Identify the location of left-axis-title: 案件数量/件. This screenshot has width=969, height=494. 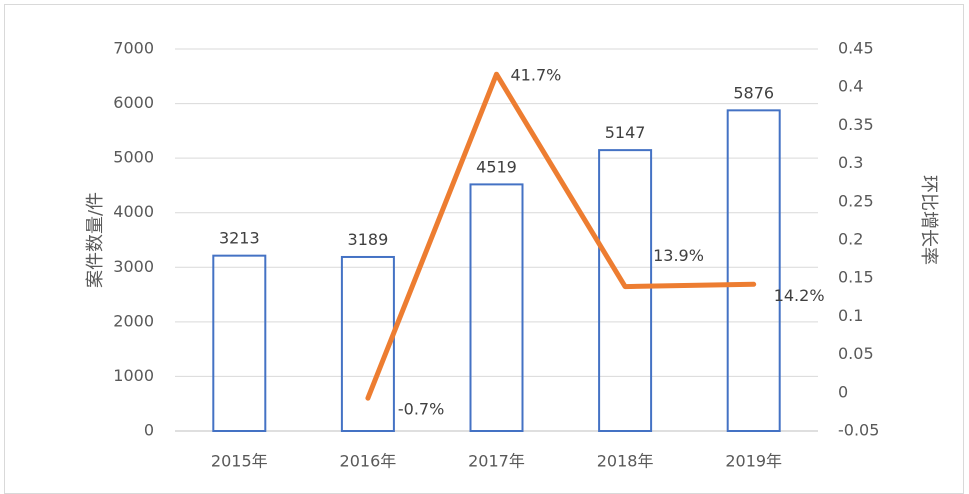
(95, 240).